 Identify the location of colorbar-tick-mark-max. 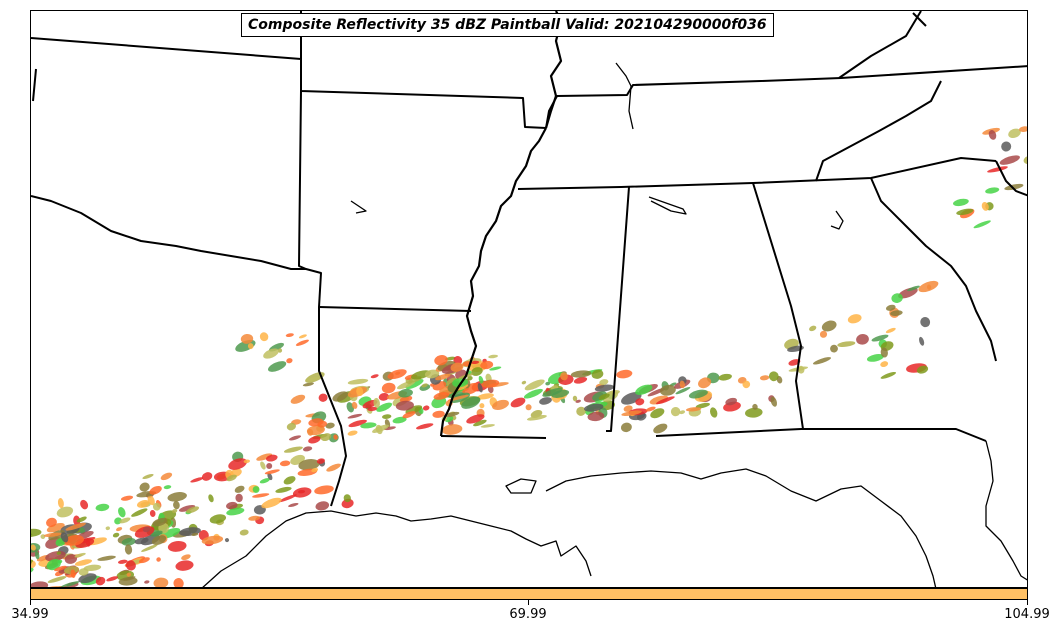
(1027, 602).